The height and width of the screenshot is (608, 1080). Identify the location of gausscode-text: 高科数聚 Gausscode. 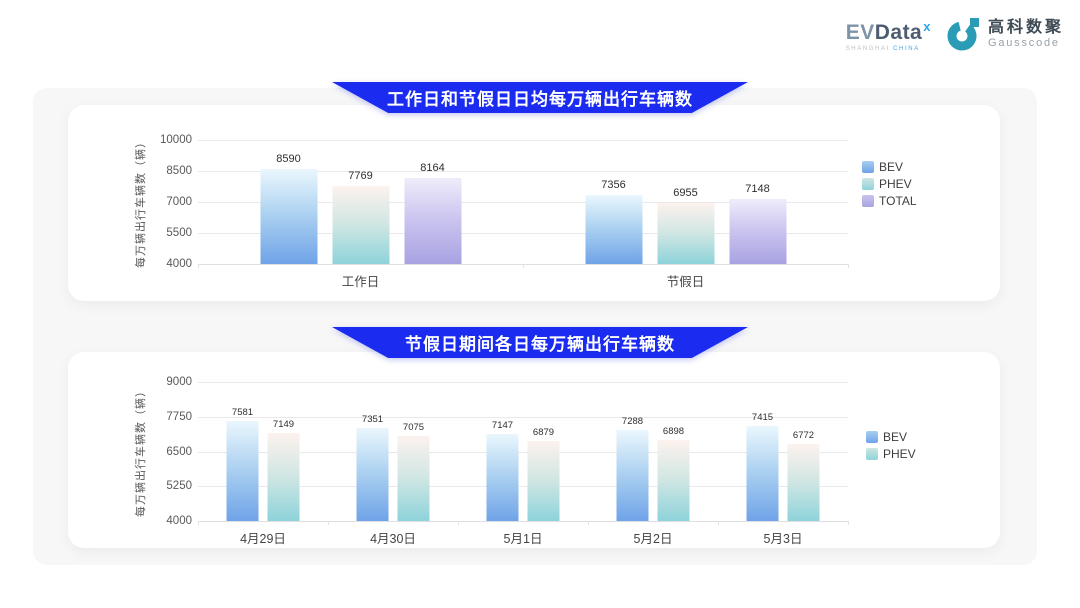
(1026, 34).